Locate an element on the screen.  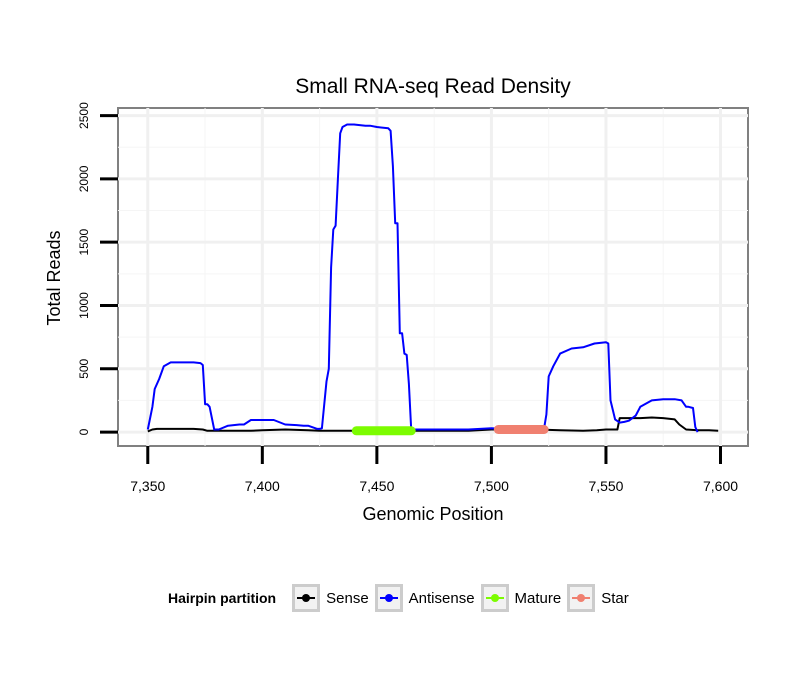
chart-title: Small RNA-seq Read Density is located at coordinates (433, 86).